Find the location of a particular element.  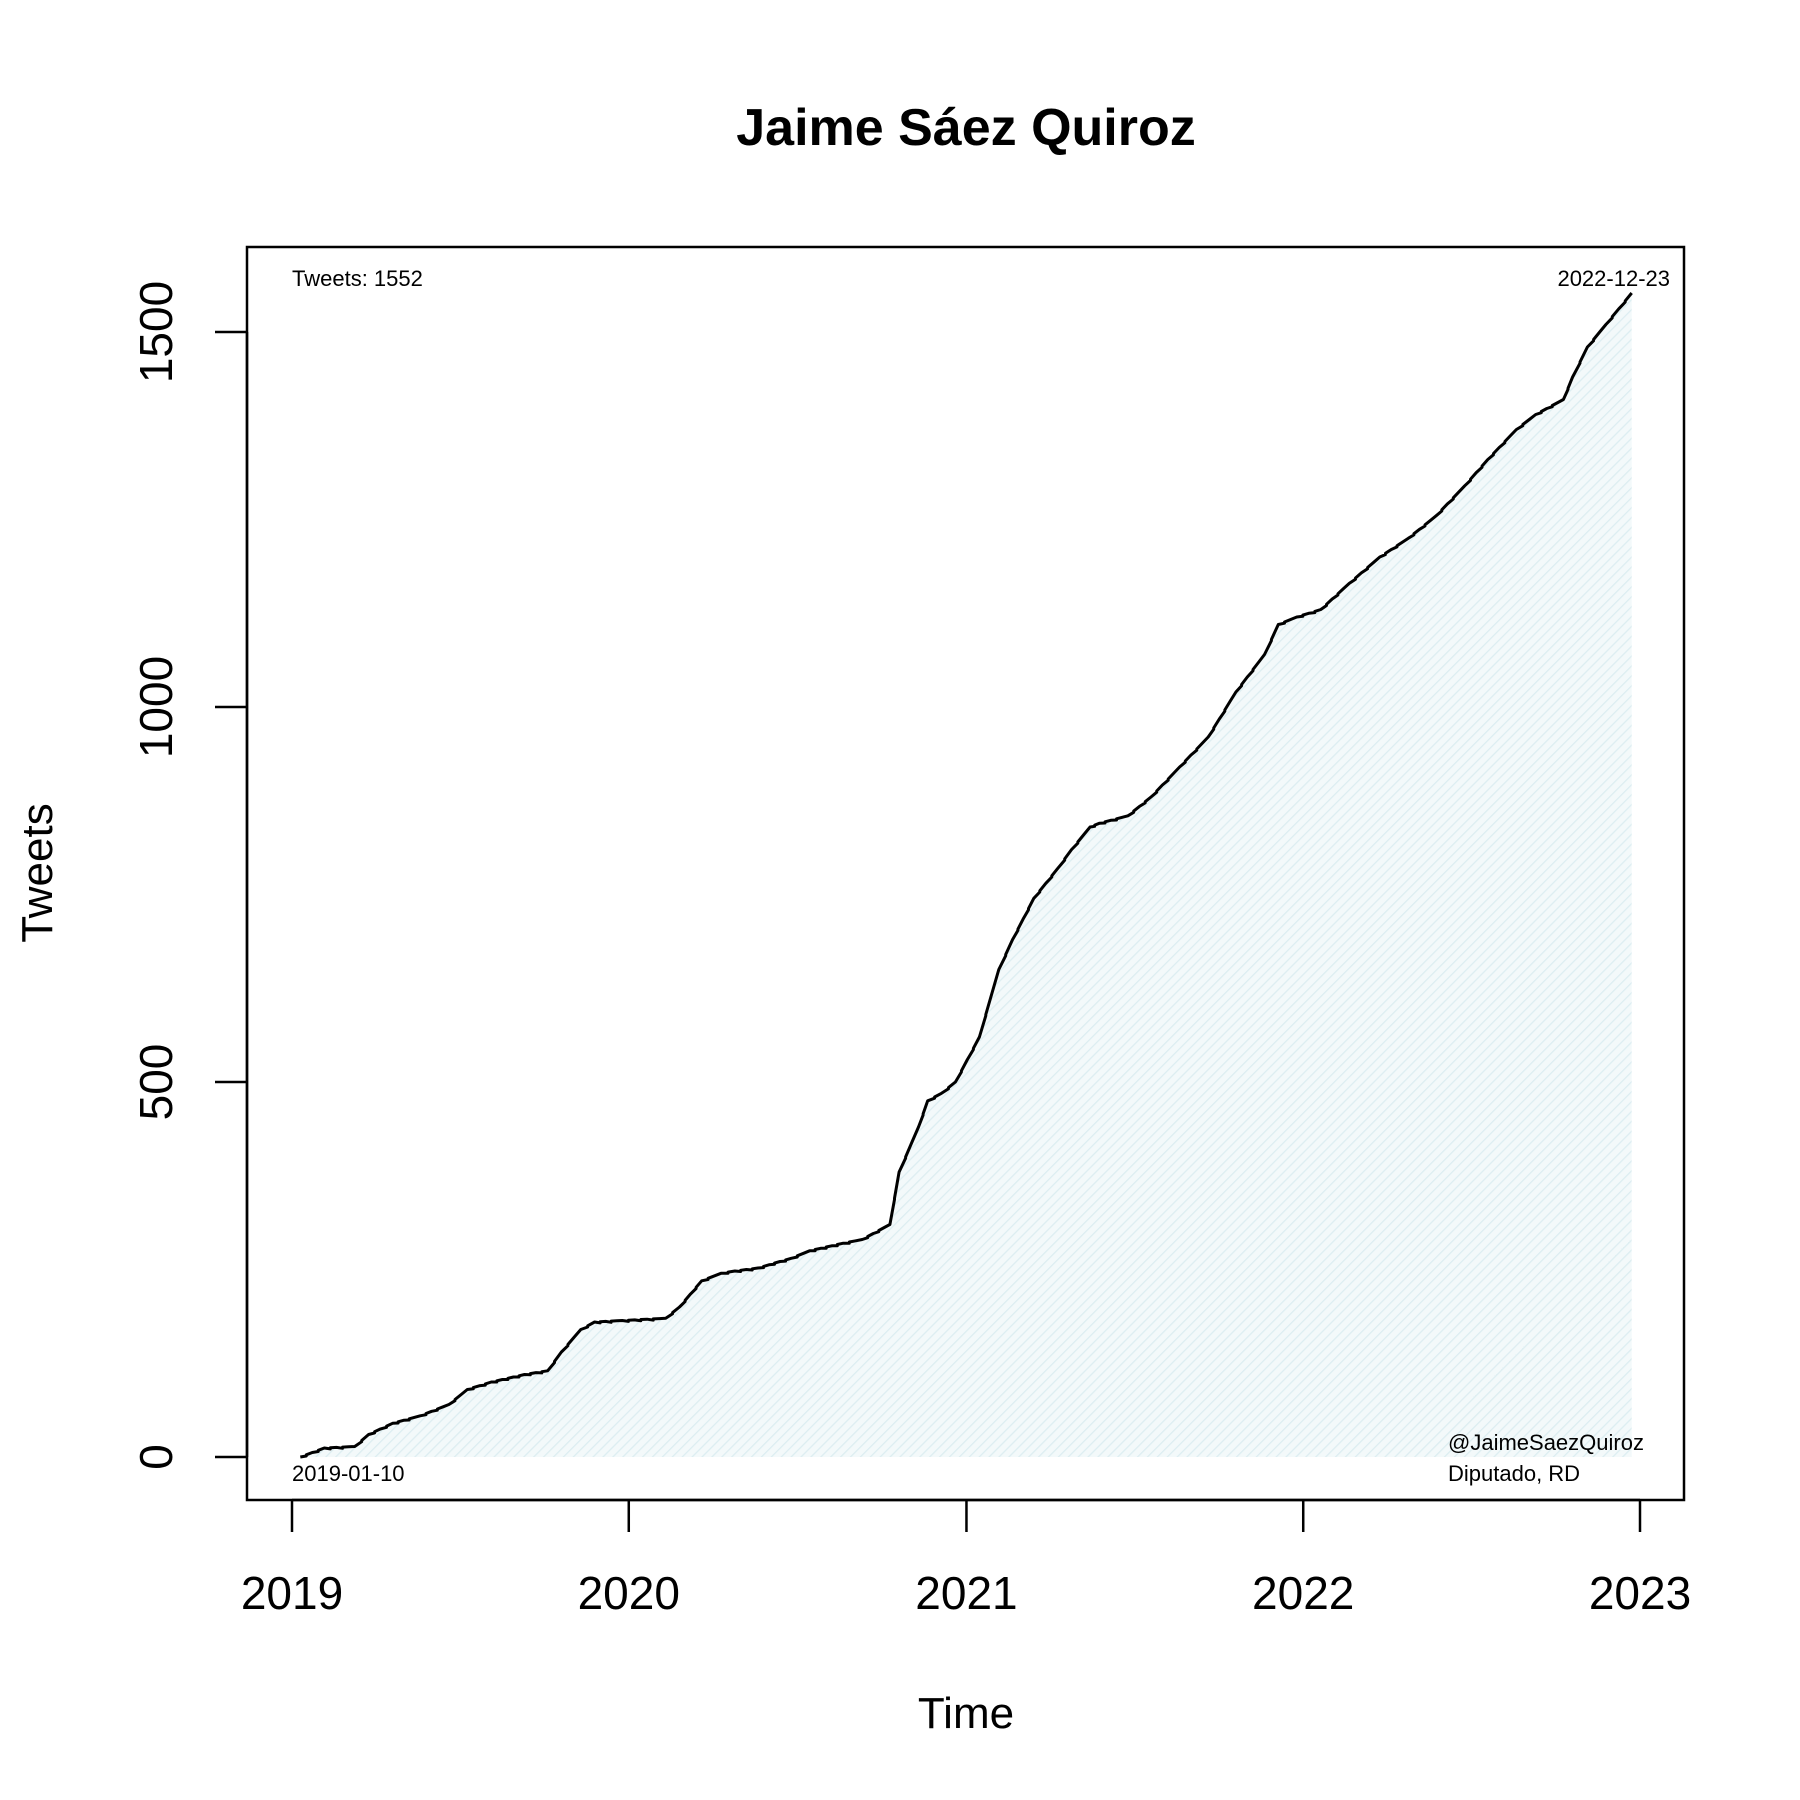

total-tweets-label: Tweets: 1552 is located at coordinates (357, 278).